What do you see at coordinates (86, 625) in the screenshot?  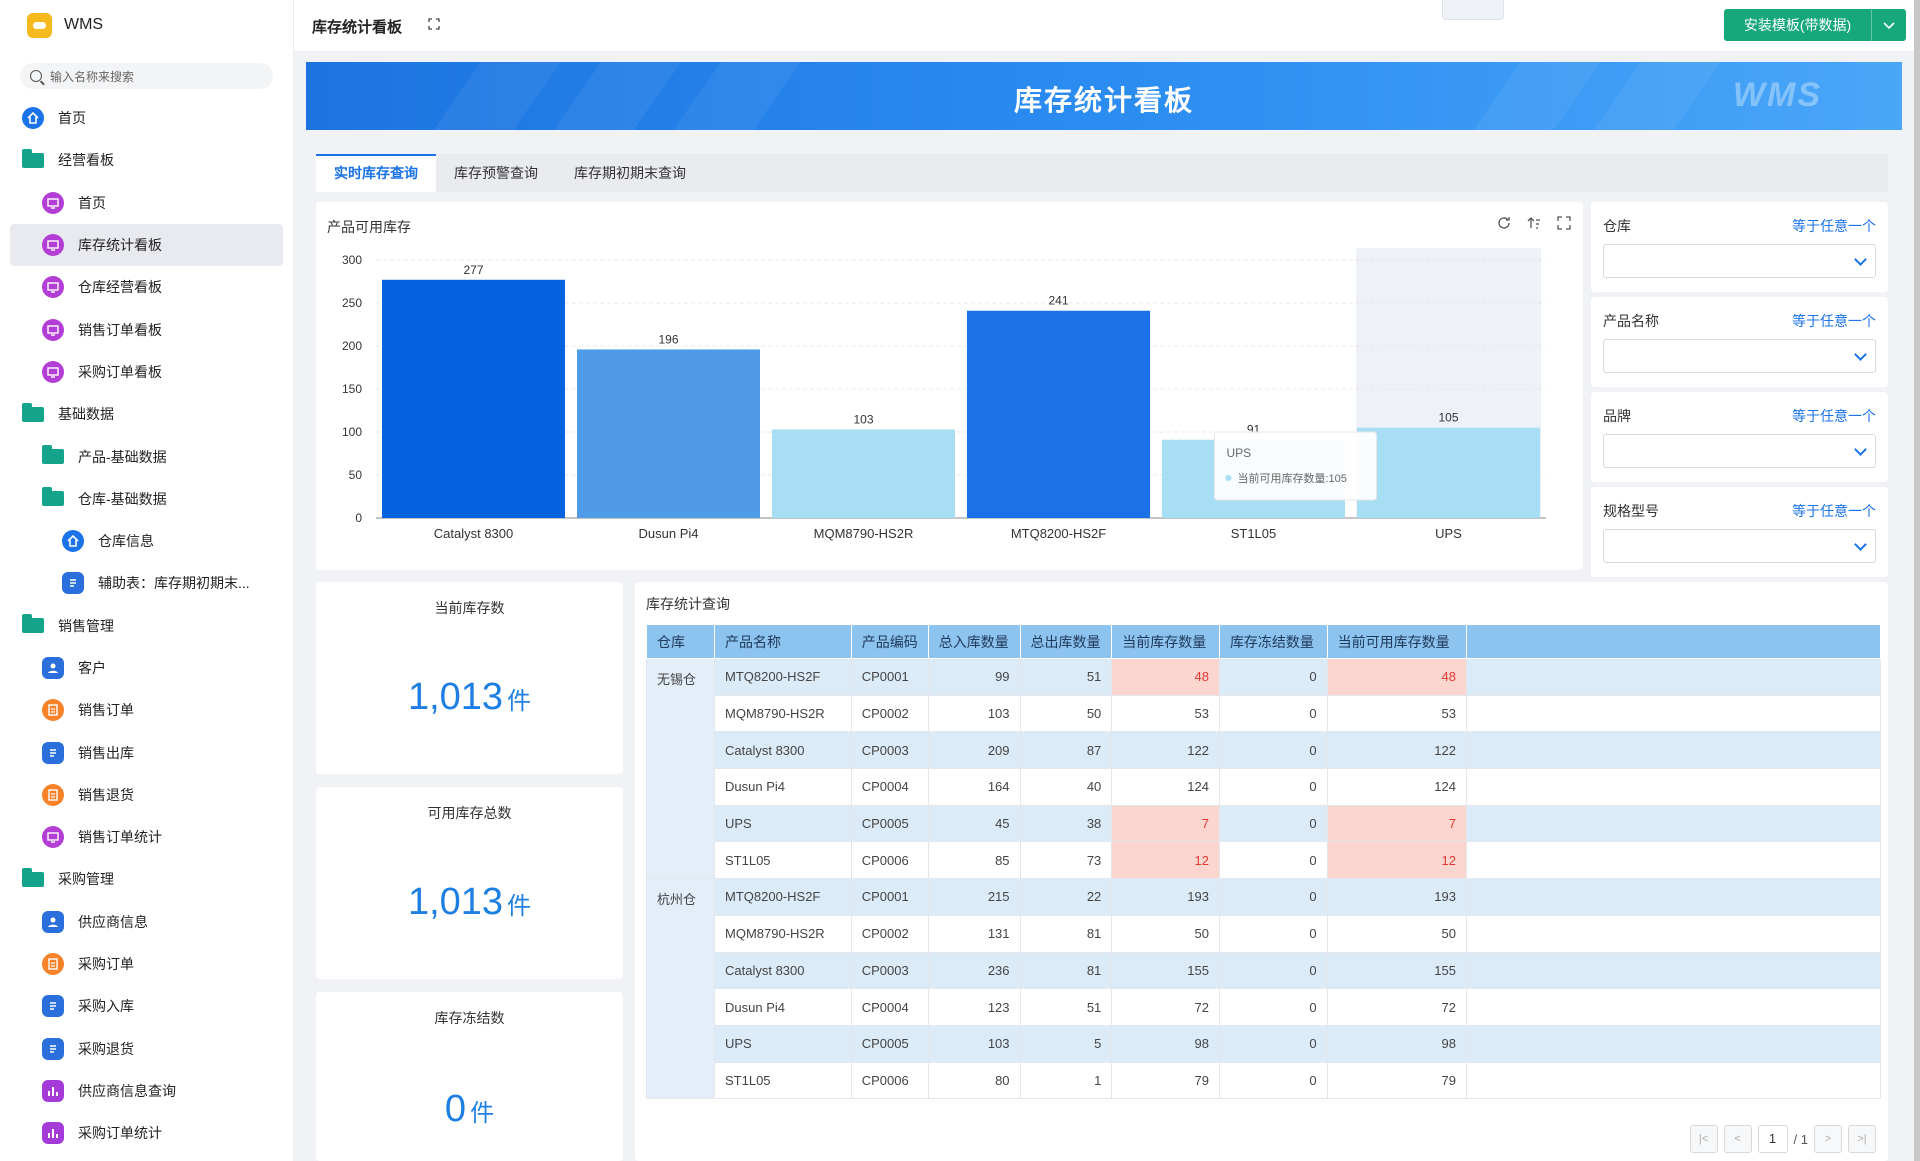 I see `sidebar-item-label: 销售管理` at bounding box center [86, 625].